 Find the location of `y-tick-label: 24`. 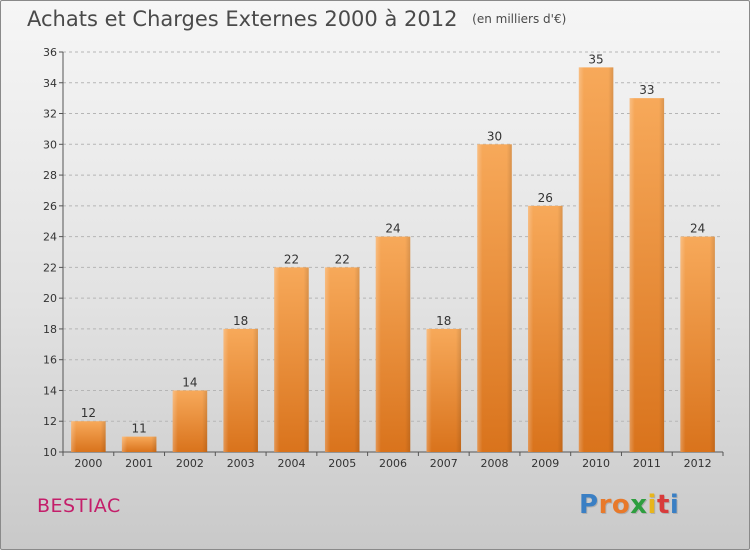

y-tick-label: 24 is located at coordinates (50, 237).